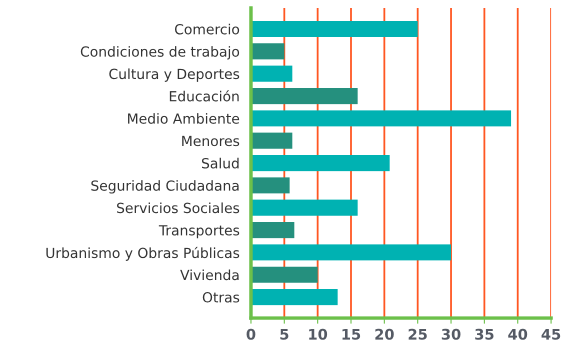  Describe the element at coordinates (160, 53) in the screenshot. I see `y-tick-label: Condiciones de trabajo` at that location.